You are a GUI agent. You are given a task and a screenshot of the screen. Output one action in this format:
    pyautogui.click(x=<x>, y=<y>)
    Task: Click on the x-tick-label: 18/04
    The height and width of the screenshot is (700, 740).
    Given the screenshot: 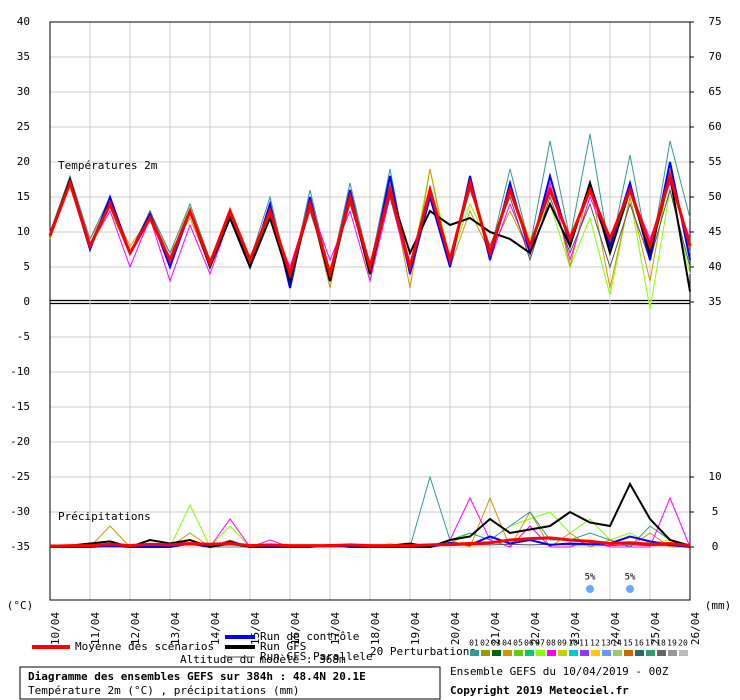 What is the action you would take?
    pyautogui.click(x=375, y=628)
    